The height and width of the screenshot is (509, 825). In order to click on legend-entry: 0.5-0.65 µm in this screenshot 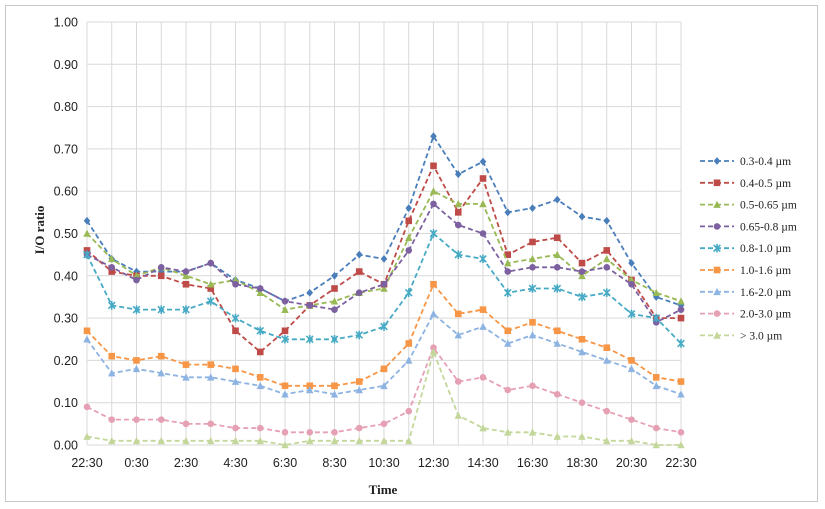, I will do `click(748, 206)`.